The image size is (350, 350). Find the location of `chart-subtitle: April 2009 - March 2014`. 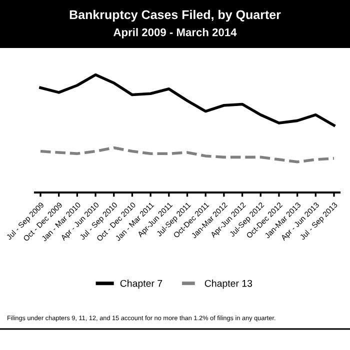

chart-subtitle: April 2009 - March 2014 is located at coordinates (175, 33).